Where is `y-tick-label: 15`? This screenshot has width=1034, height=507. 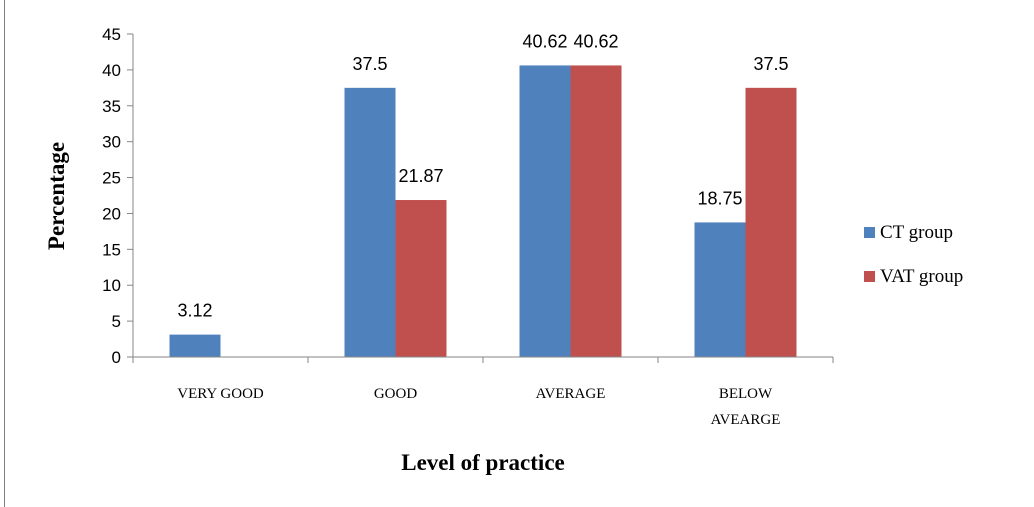 y-tick-label: 15 is located at coordinates (111, 249).